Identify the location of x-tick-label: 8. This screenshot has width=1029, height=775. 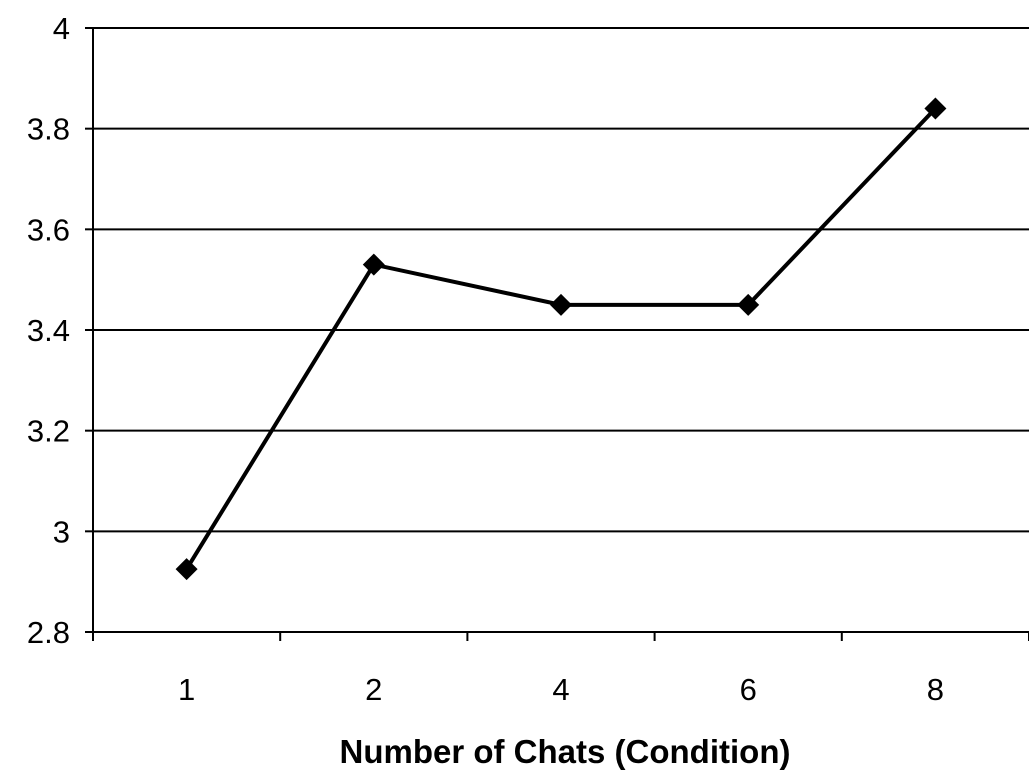
(935, 689).